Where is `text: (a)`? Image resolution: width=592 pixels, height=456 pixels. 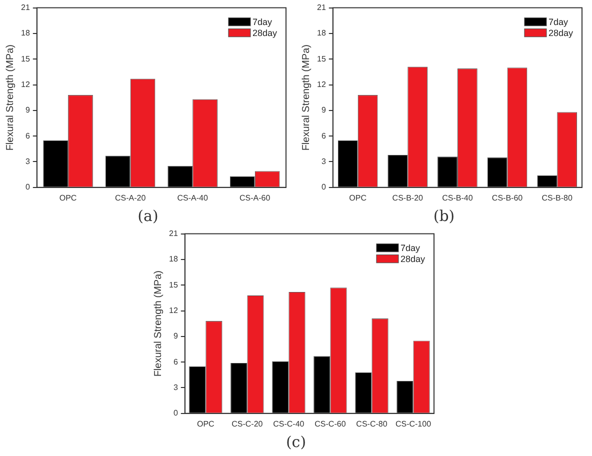
text: (a) is located at coordinates (148, 216).